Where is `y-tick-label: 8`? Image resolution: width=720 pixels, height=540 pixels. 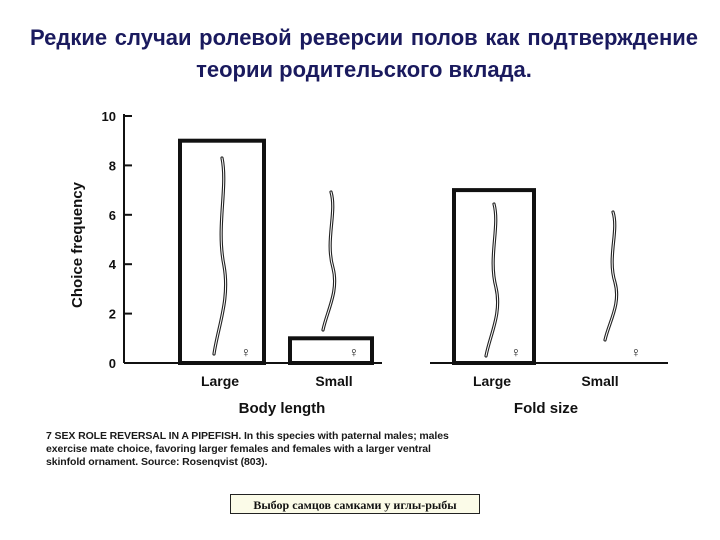 y-tick-label: 8 is located at coordinates (112, 165).